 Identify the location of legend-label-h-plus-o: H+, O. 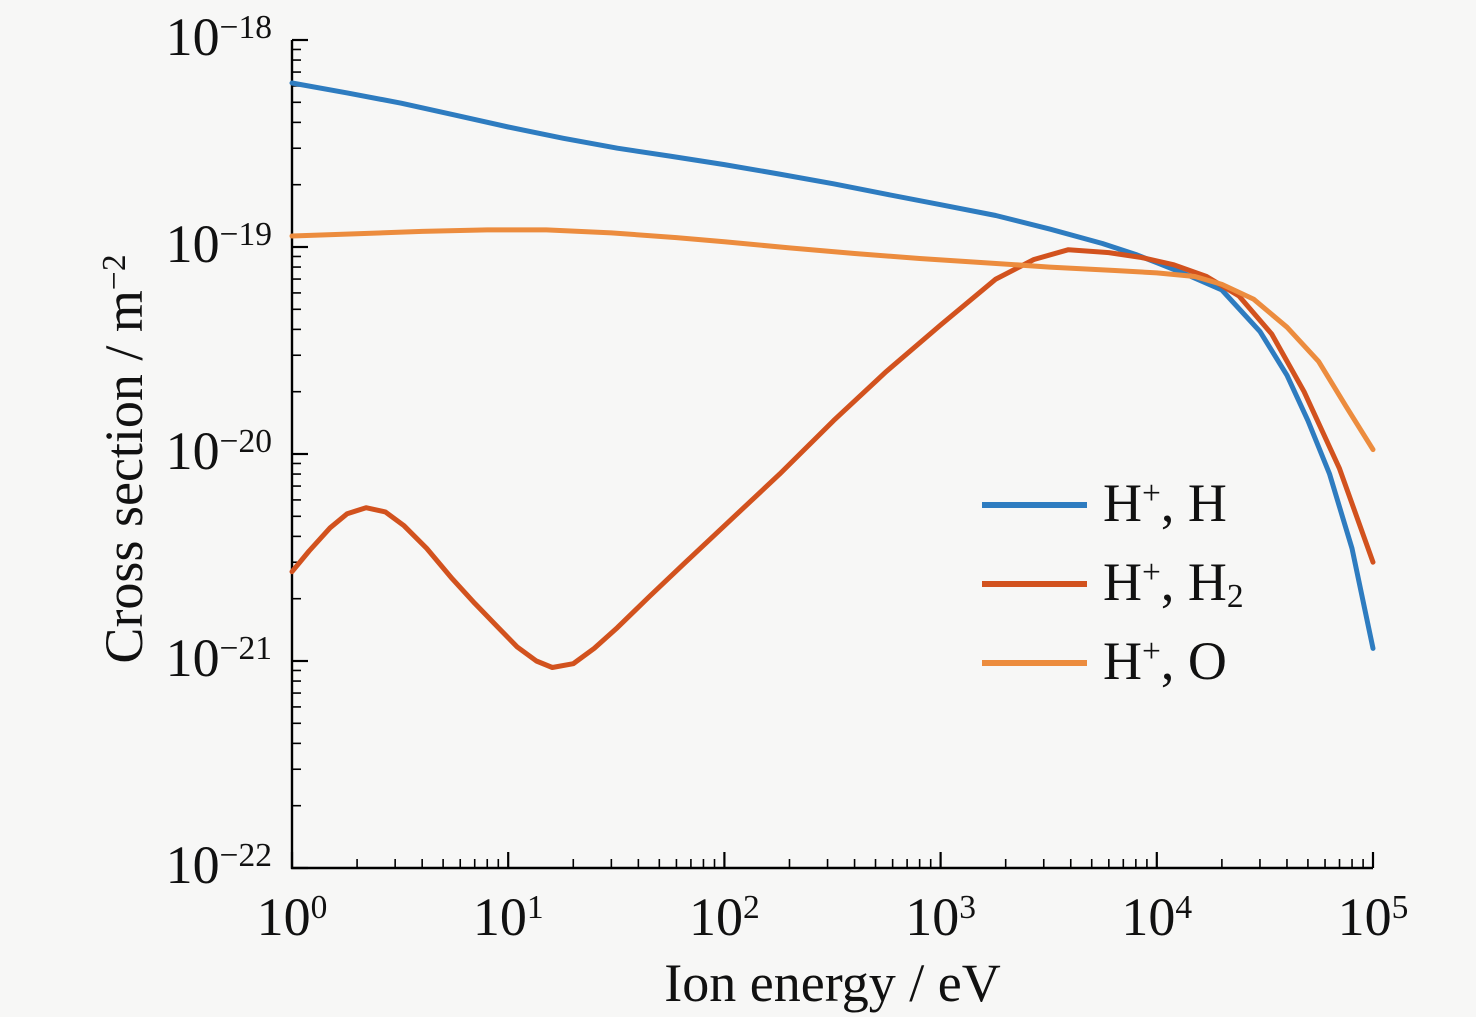
(1165, 661).